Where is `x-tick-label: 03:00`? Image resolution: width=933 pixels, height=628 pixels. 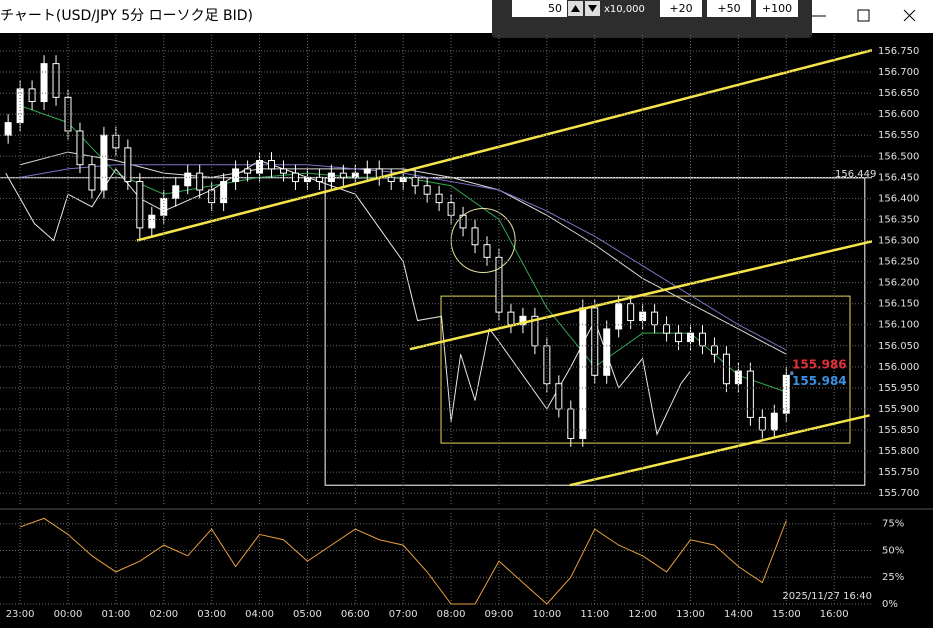 x-tick-label: 03:00 is located at coordinates (211, 614).